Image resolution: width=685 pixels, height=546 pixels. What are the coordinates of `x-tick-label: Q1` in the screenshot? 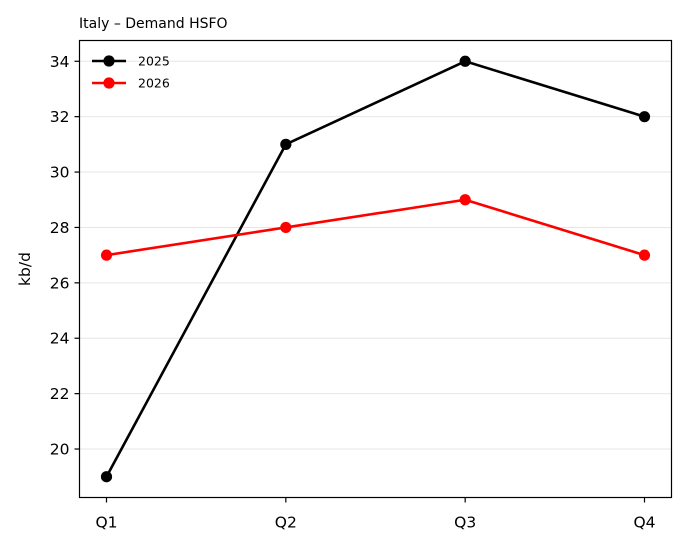 It's located at (106, 523).